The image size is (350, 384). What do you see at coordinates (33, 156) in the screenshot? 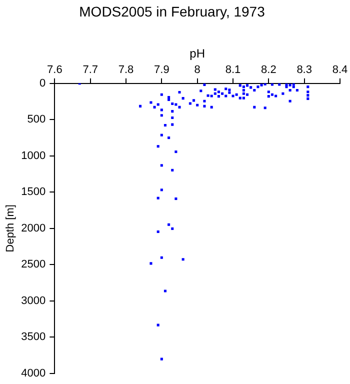
I see `y-tick-label: 1000` at bounding box center [33, 156].